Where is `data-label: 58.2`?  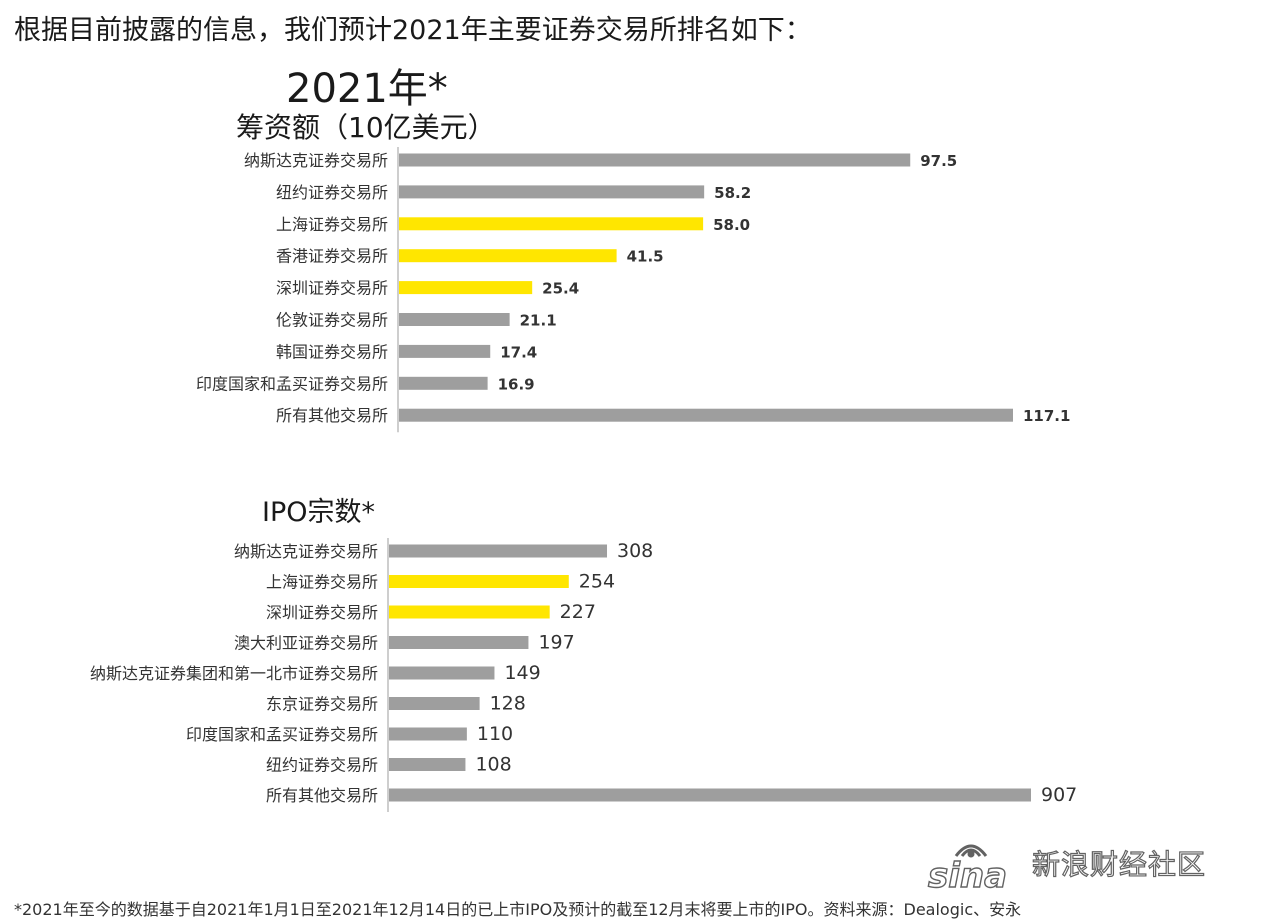
data-label: 58.2 is located at coordinates (732, 193).